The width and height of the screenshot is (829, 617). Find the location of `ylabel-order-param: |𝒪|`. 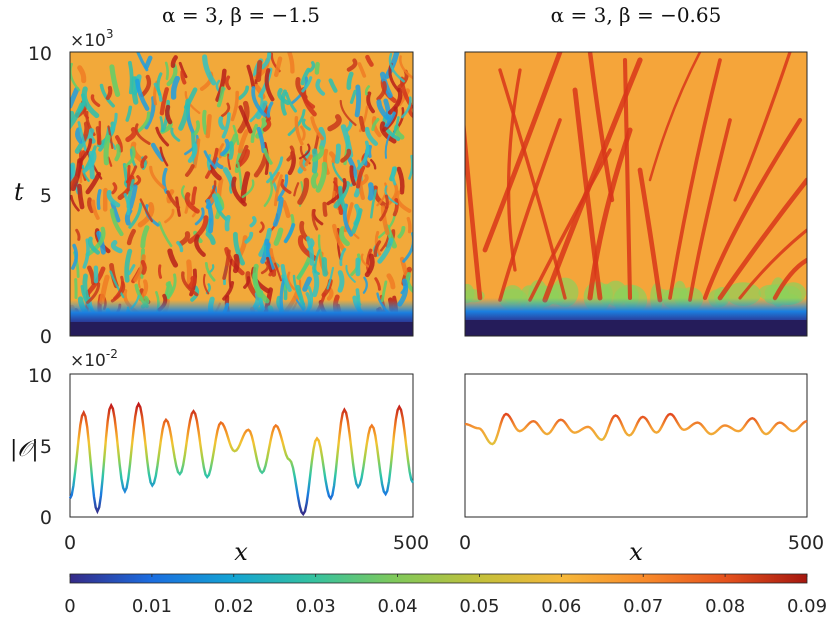

ylabel-order-param: |𝒪| is located at coordinates (24, 449).